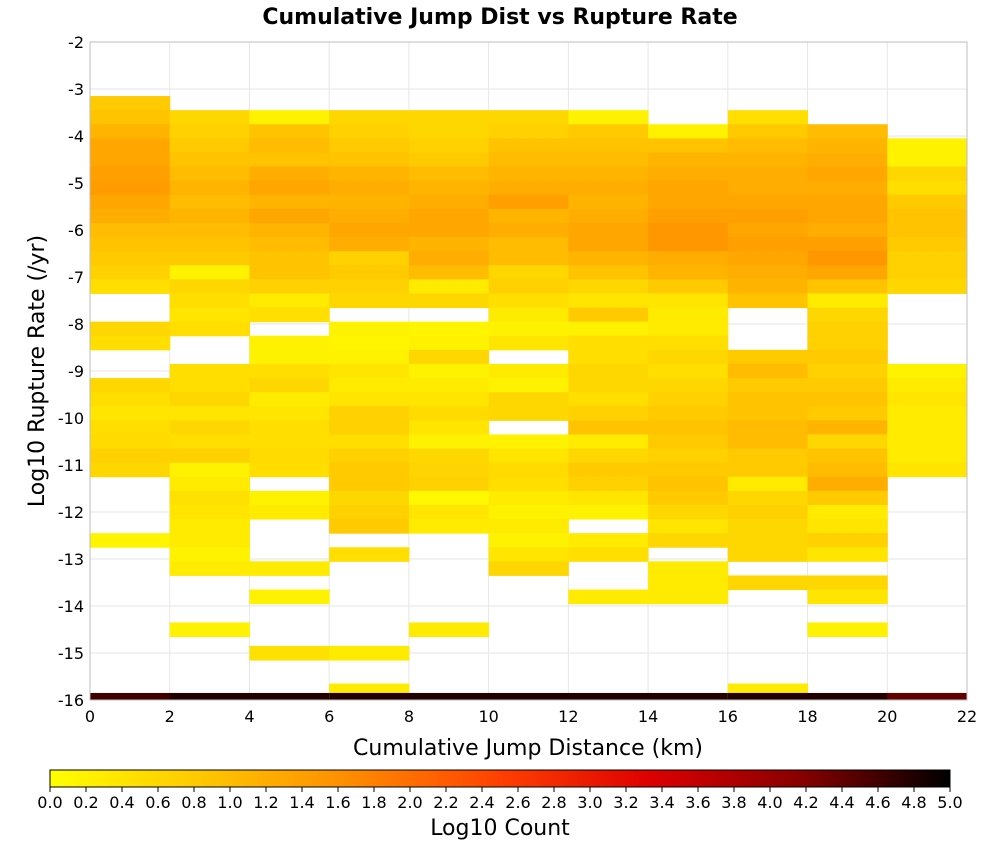 Image resolution: width=1000 pixels, height=850 pixels. Describe the element at coordinates (499, 17) in the screenshot. I see `chart-title: Cumulative Jump Dist vs Rupture Rate` at that location.